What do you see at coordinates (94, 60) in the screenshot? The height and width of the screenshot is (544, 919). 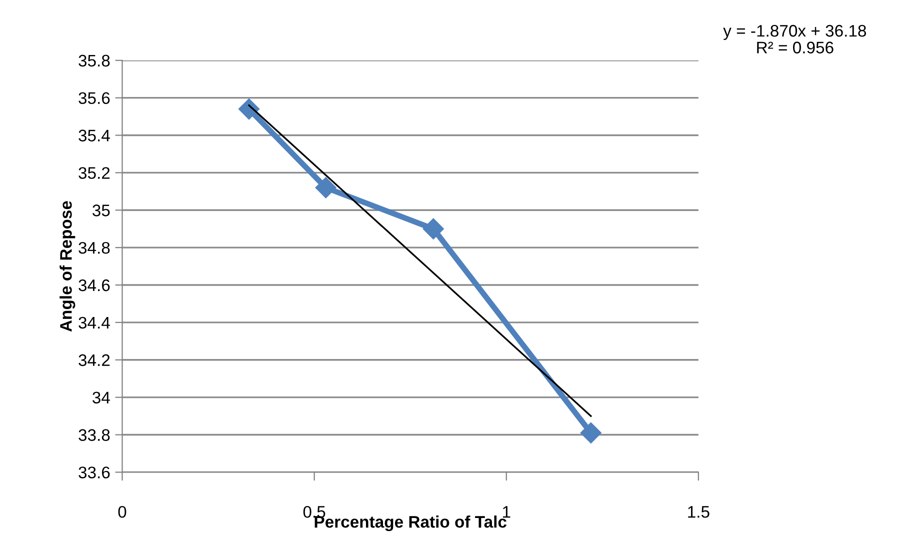 I see `y-tick-label: 35.8` at bounding box center [94, 60].